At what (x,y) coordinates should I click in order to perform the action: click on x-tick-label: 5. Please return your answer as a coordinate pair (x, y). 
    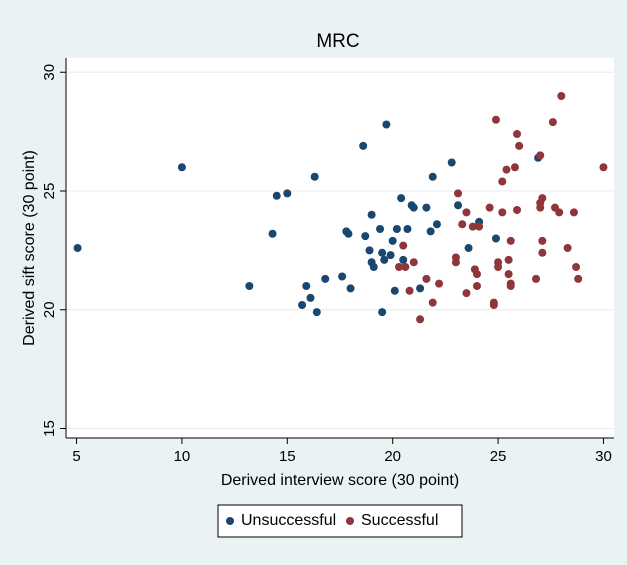
    Looking at the image, I should click on (76, 456).